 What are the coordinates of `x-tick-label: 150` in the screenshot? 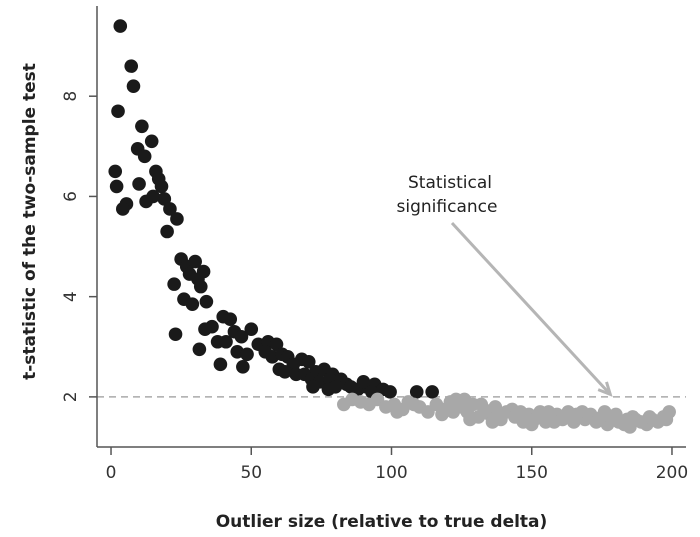 It's located at (532, 473).